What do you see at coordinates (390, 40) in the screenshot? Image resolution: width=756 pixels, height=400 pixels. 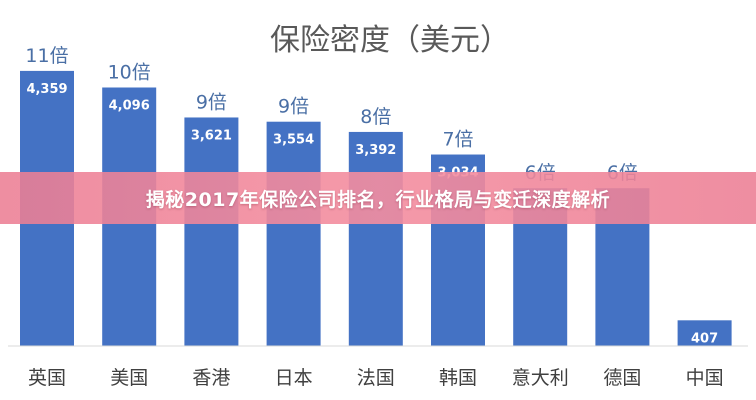 I see `chart-title: 保险密度（美元）` at bounding box center [390, 40].